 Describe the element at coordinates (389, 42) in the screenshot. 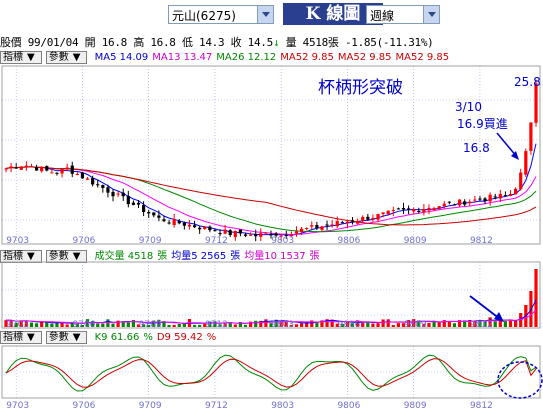

I see `change-value: -1.85(-11.31%)` at that location.